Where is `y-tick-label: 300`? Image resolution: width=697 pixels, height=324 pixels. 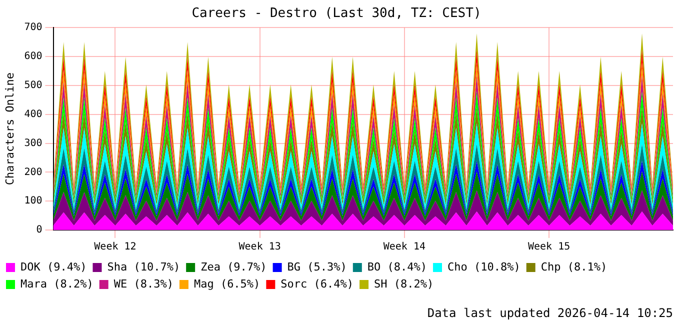
y-tick-label: 300 is located at coordinates (33, 143).